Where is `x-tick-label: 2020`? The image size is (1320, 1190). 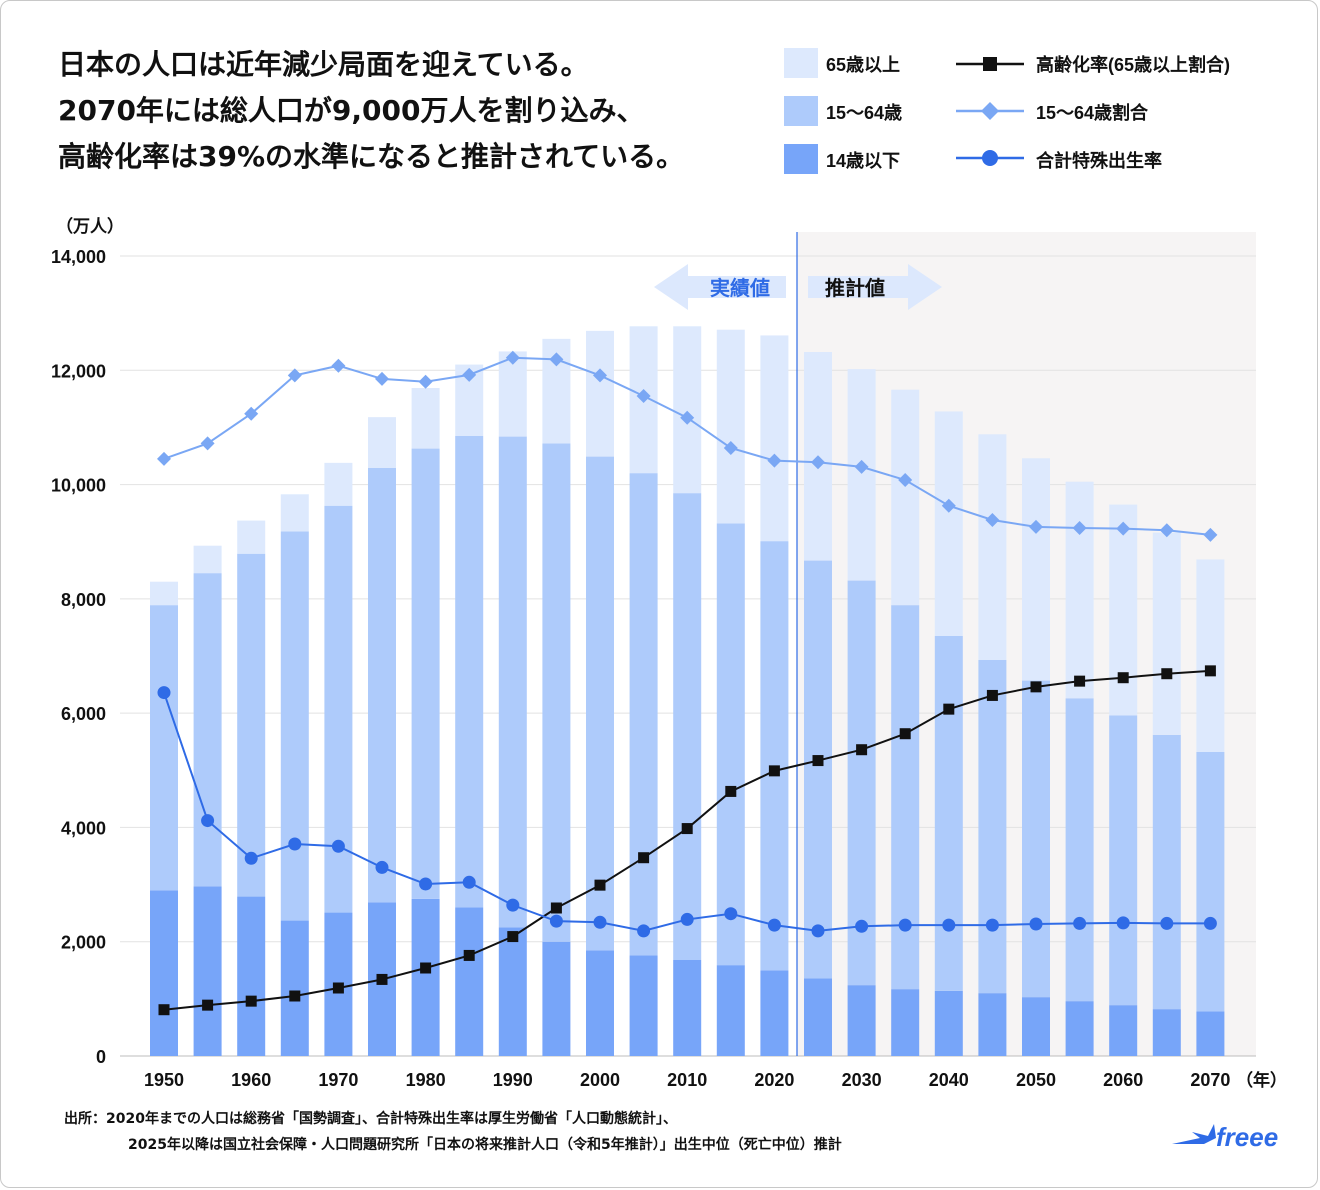 x-tick-label: 2020 is located at coordinates (774, 1080).